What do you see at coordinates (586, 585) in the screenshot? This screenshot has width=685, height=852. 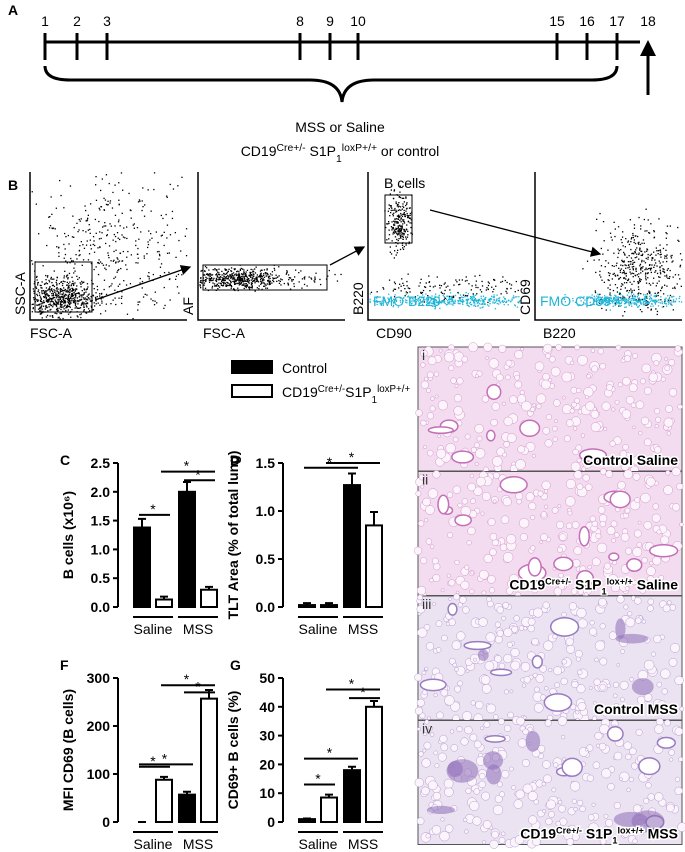 I see `text-part: S1P` at bounding box center [586, 585].